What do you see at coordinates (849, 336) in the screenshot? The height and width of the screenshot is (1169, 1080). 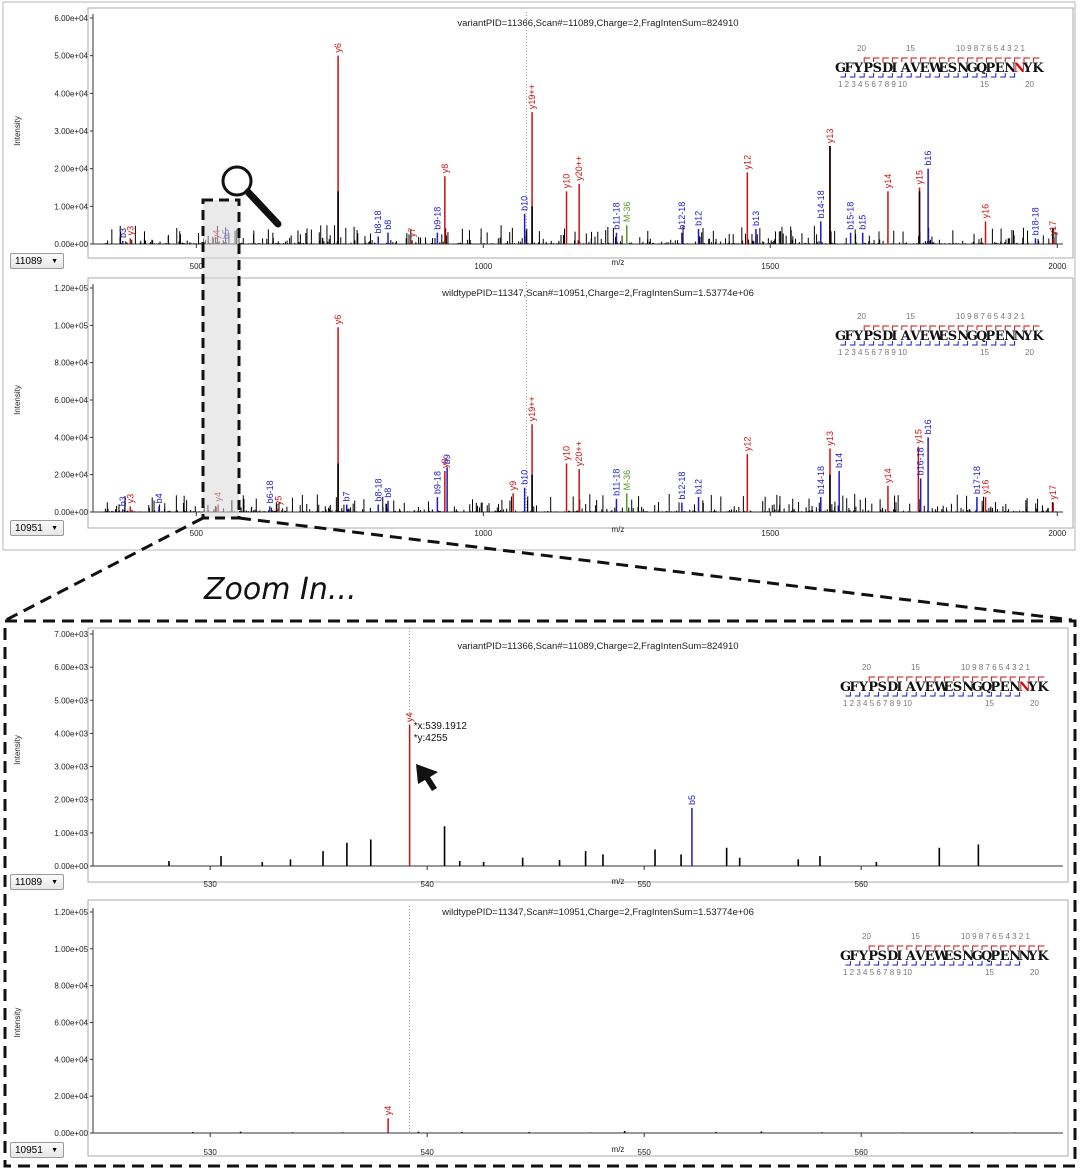 I see `sequence-residue: F` at bounding box center [849, 336].